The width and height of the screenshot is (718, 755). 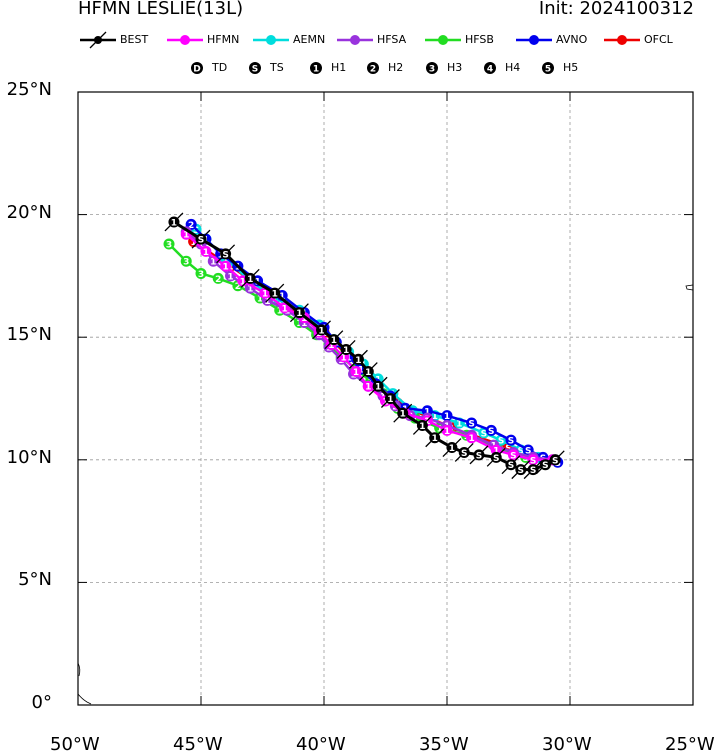 What do you see at coordinates (75, 744) in the screenshot?
I see `lon-label: 50°W` at bounding box center [75, 744].